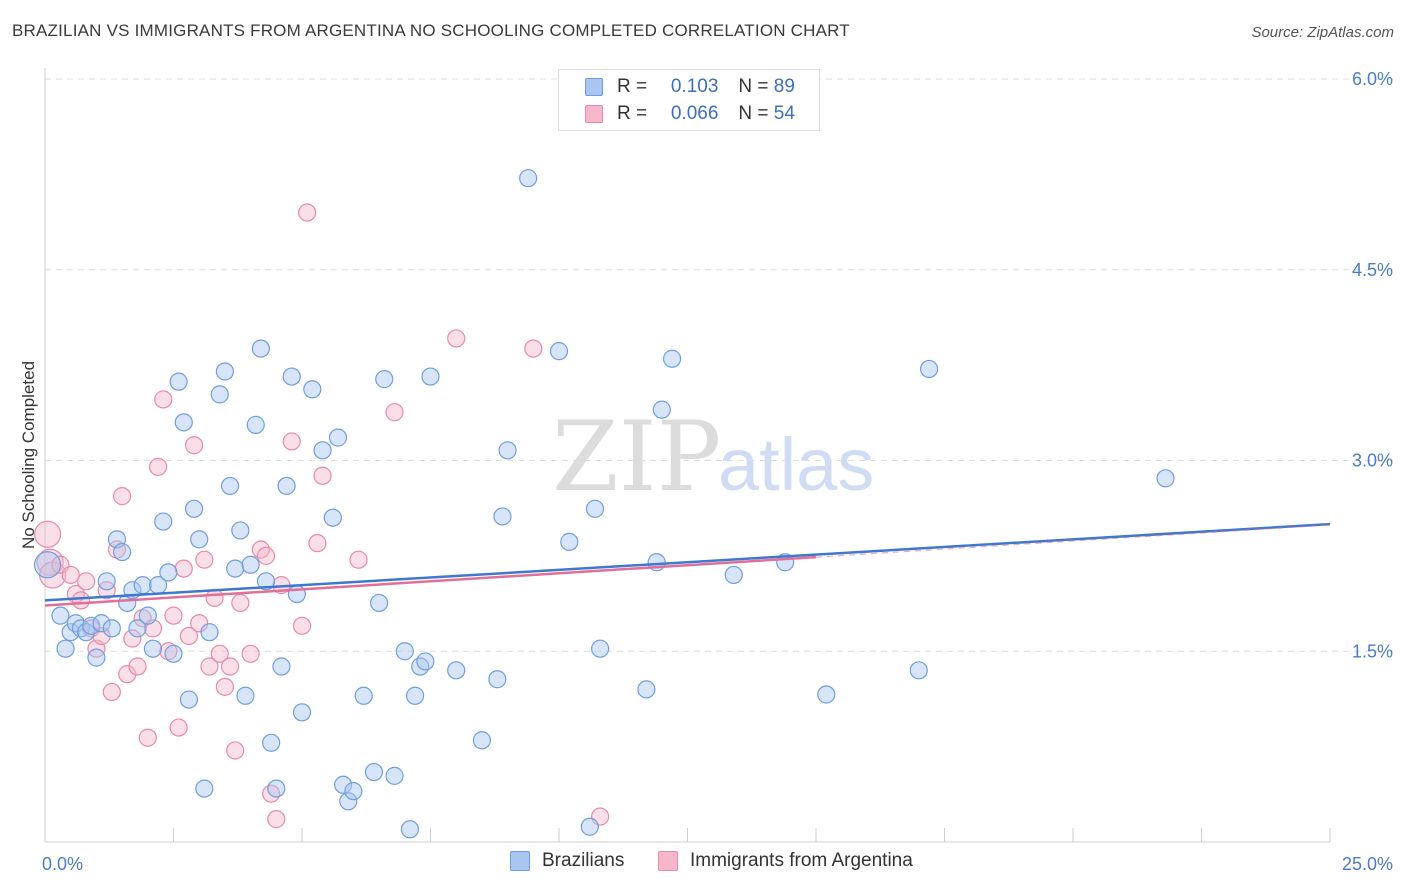 The image size is (1406, 892). What do you see at coordinates (1322, 32) in the screenshot?
I see `source-label: Source: ZipAtlas.com` at bounding box center [1322, 32].